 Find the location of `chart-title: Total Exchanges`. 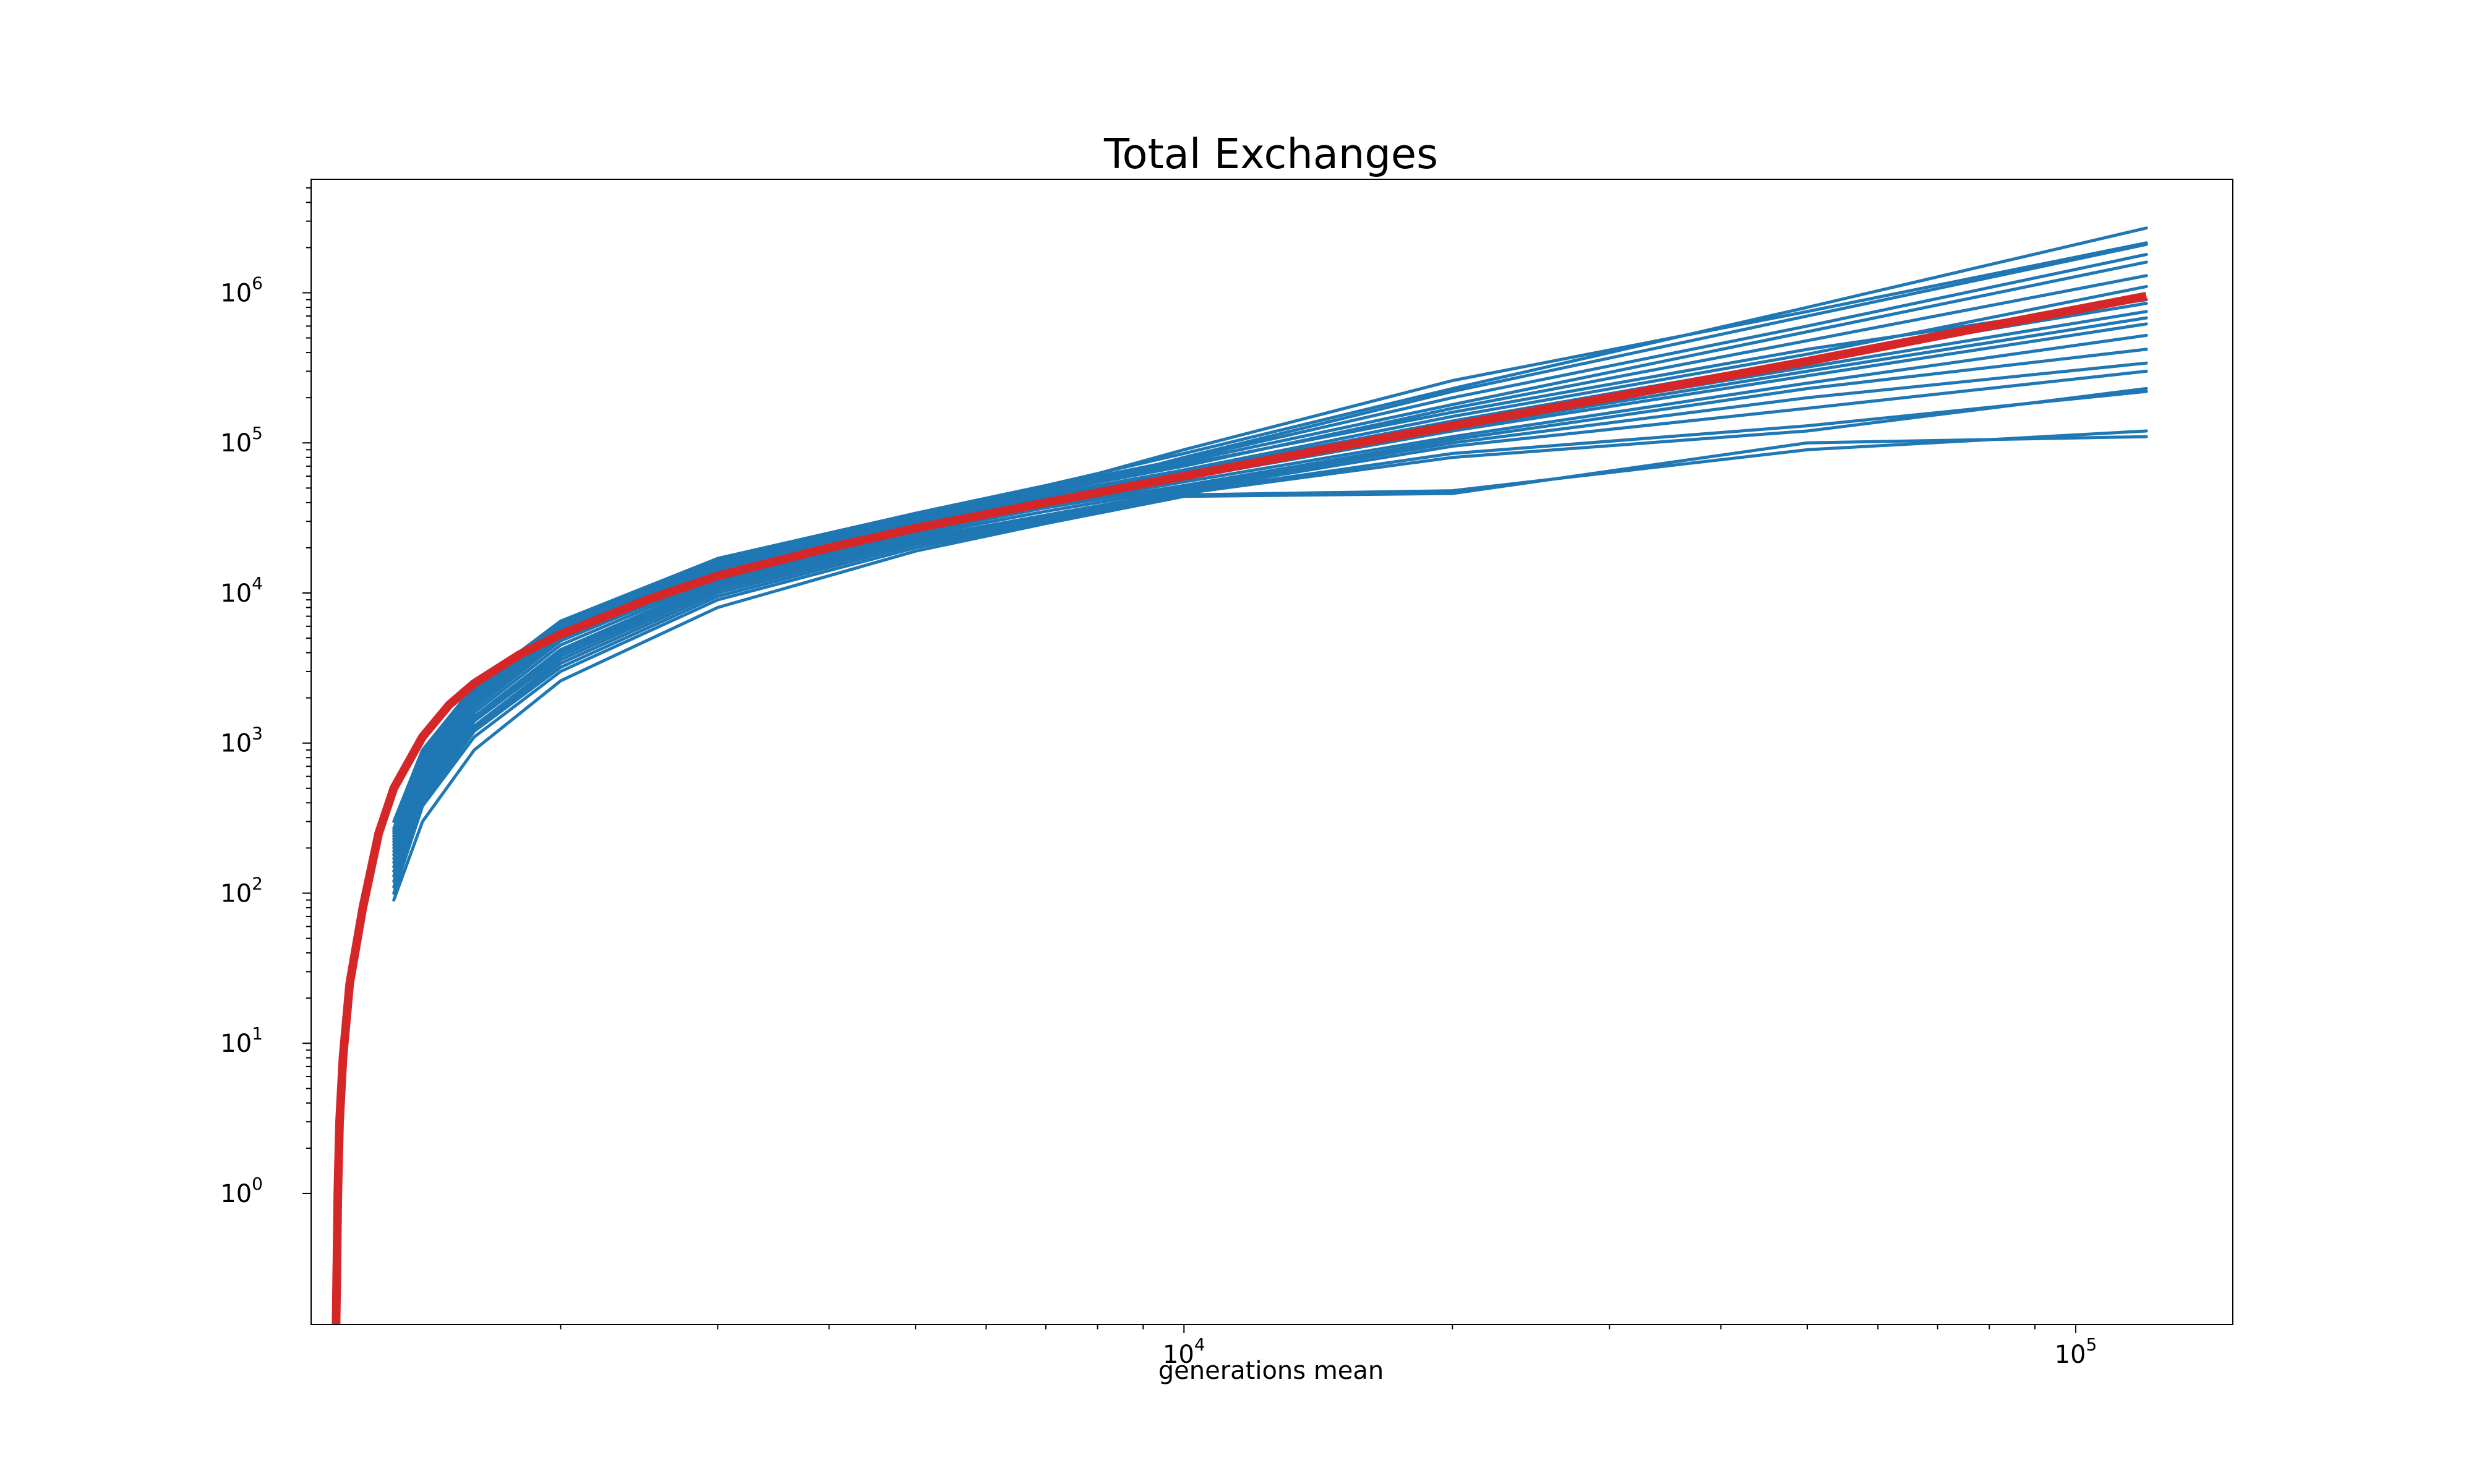

chart-title: Total Exchanges is located at coordinates (1270, 154).